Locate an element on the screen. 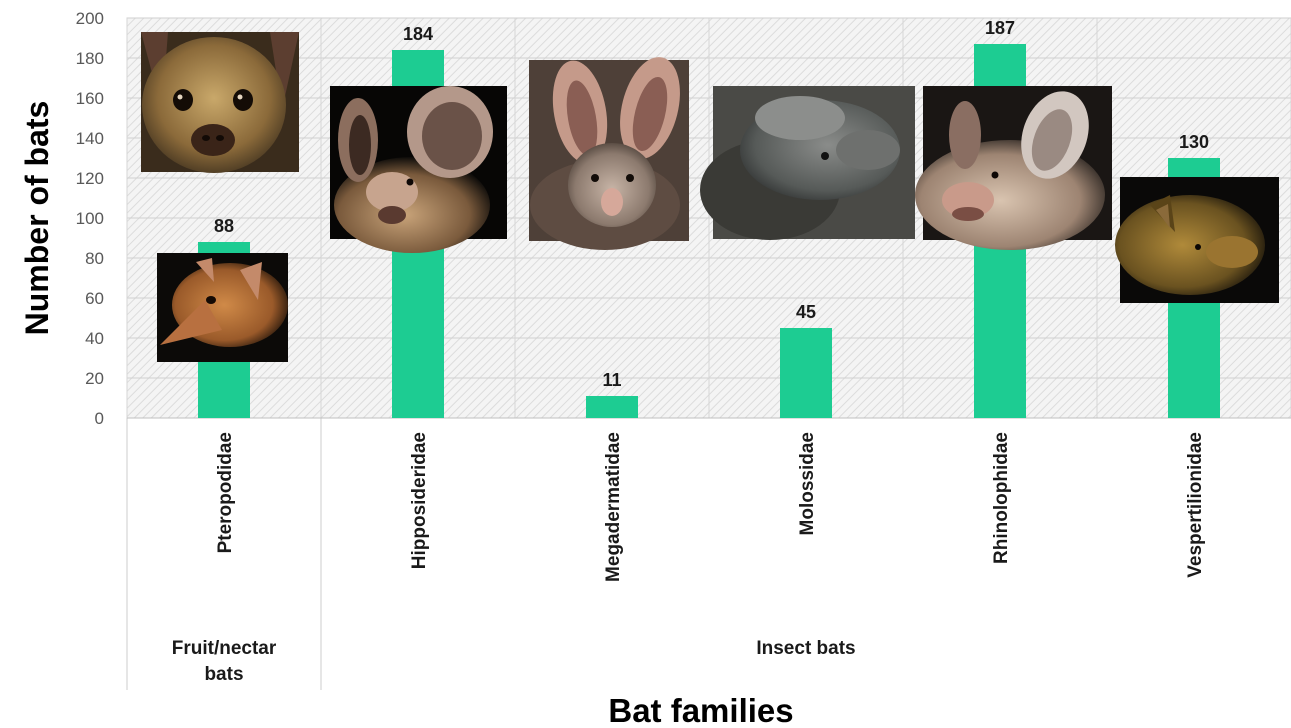 This screenshot has width=1291, height=728. y-tick-label: 140 is located at coordinates (90, 138).